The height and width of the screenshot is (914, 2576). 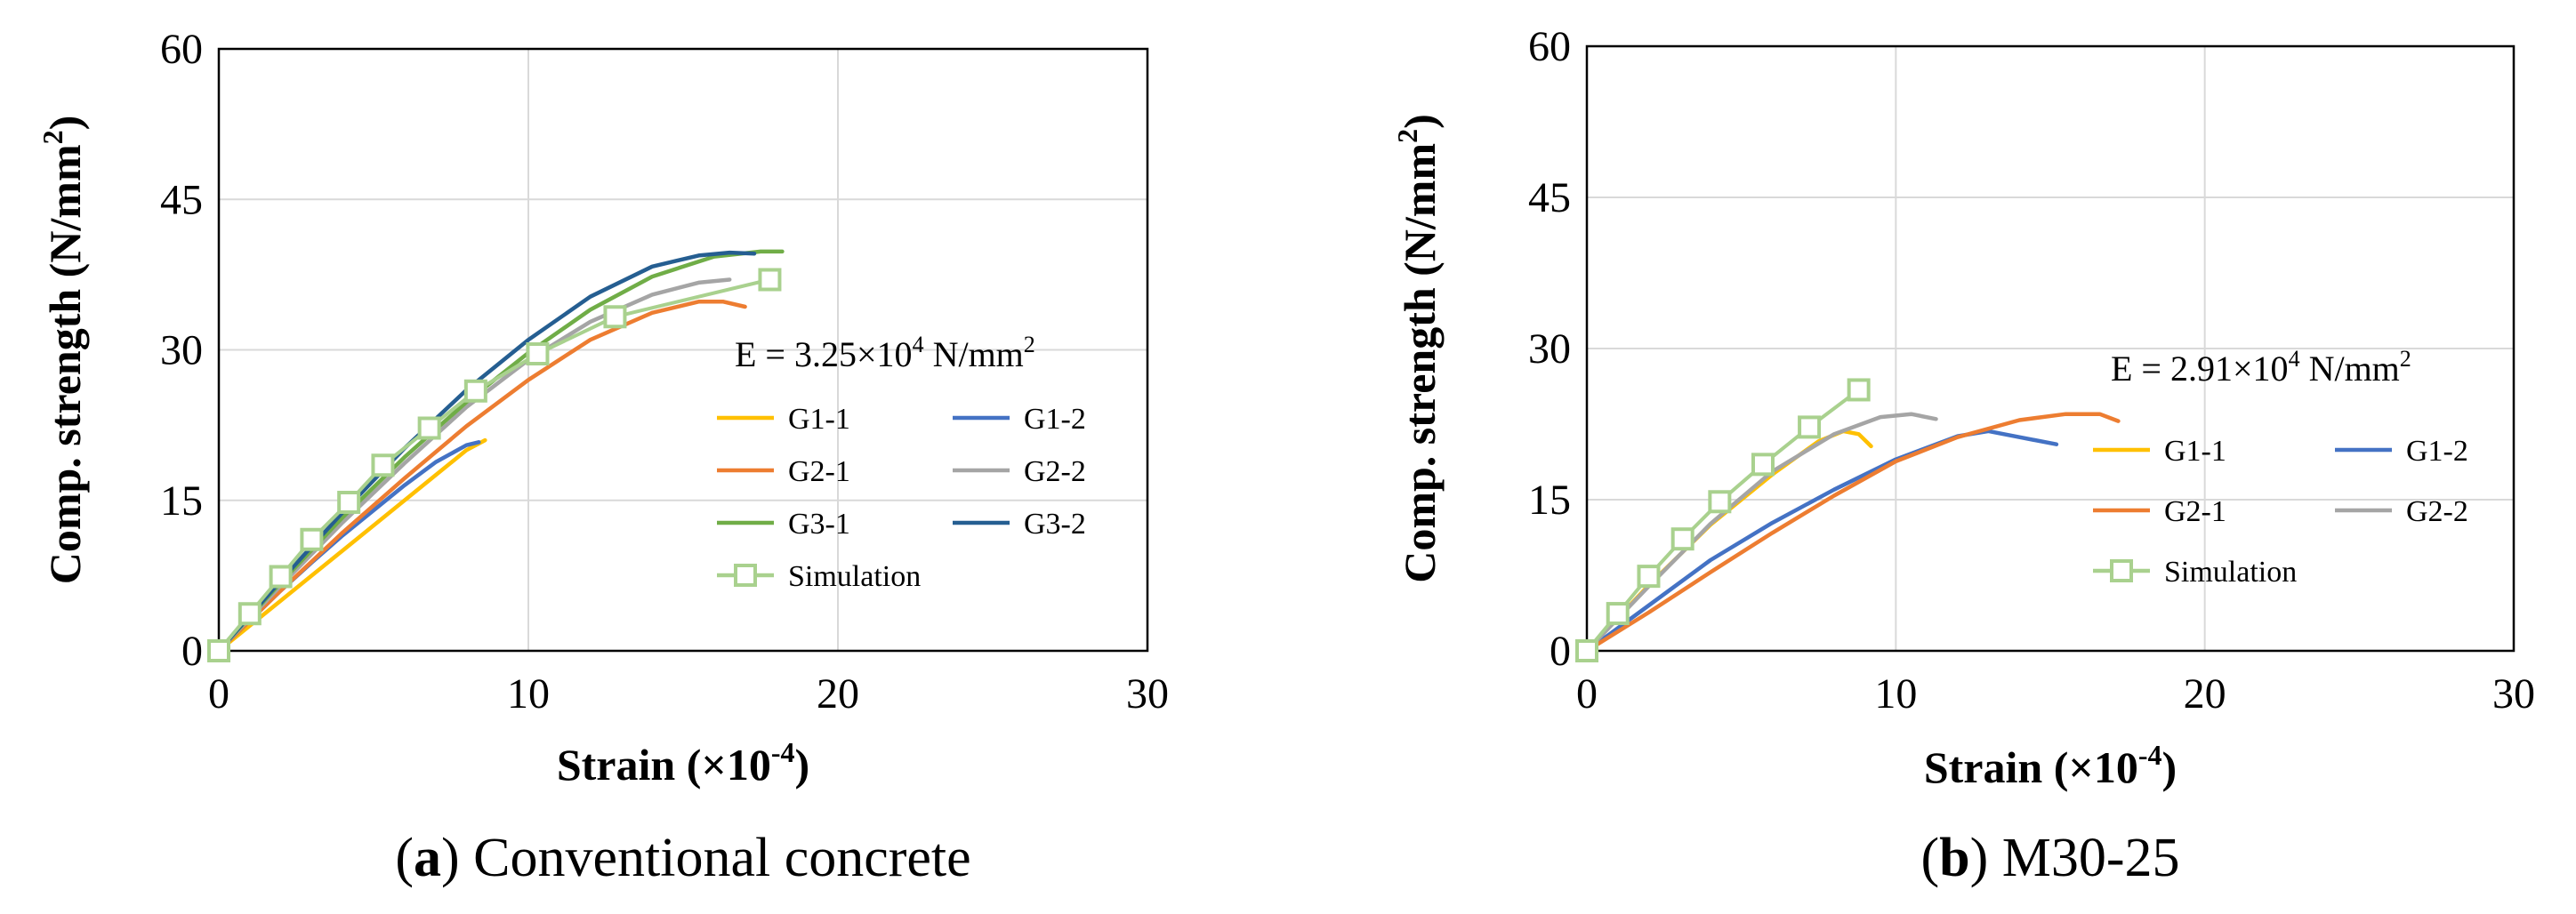 I want to click on panel-letter: a, so click(x=427, y=858).